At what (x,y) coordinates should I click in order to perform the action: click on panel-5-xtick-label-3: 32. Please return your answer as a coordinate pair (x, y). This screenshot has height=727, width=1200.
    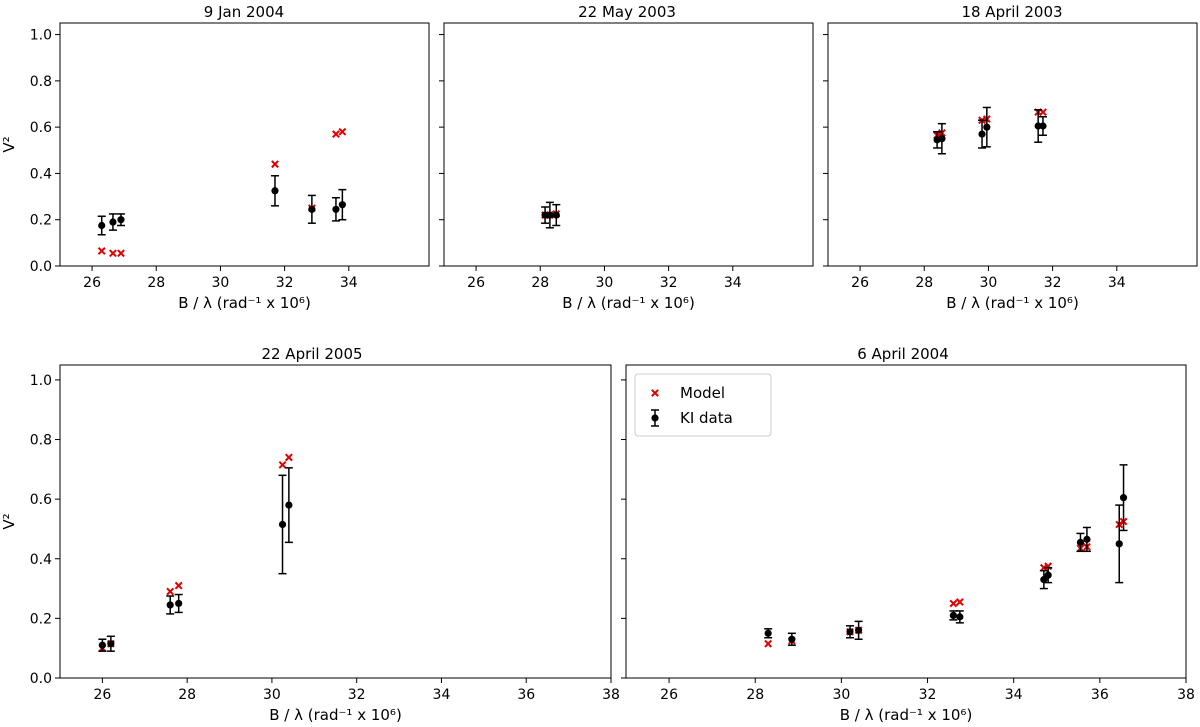
    Looking at the image, I should click on (928, 695).